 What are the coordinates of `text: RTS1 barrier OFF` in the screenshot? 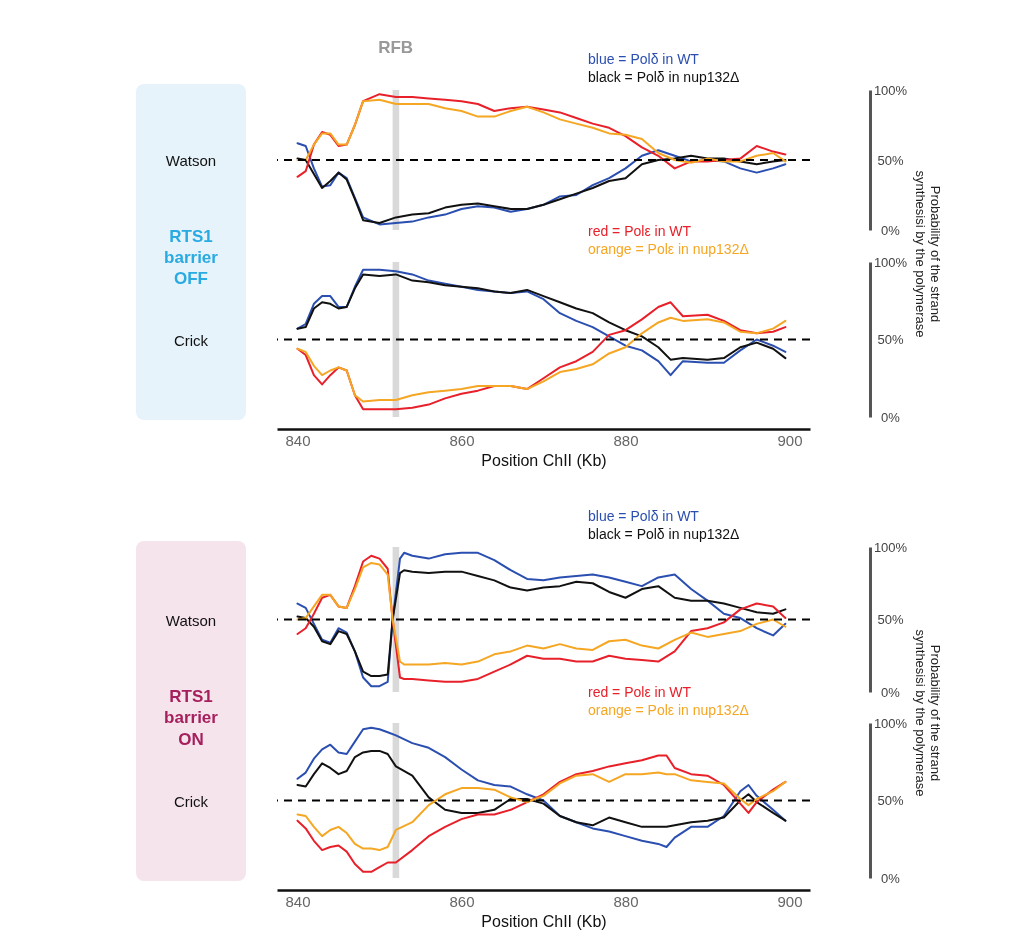 It's located at (191, 257).